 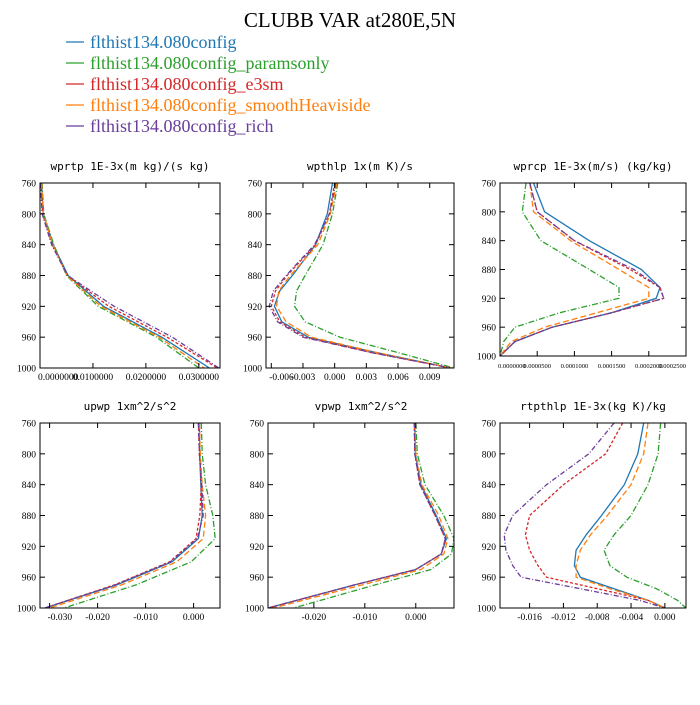 I want to click on x-tick-label: 0.009, so click(x=430, y=378).